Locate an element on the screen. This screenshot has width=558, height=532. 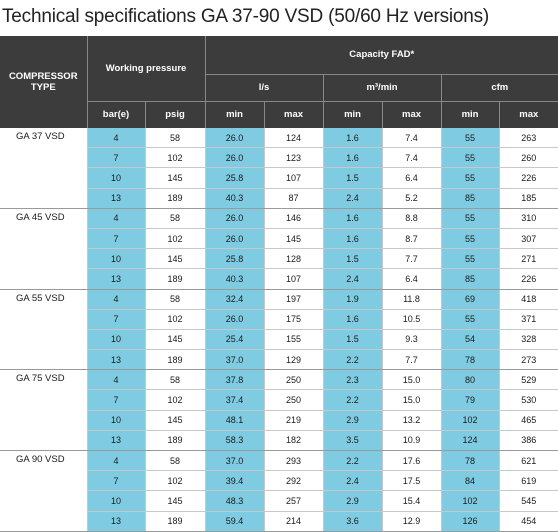
cfm-max-cell: 307 is located at coordinates (528, 239).